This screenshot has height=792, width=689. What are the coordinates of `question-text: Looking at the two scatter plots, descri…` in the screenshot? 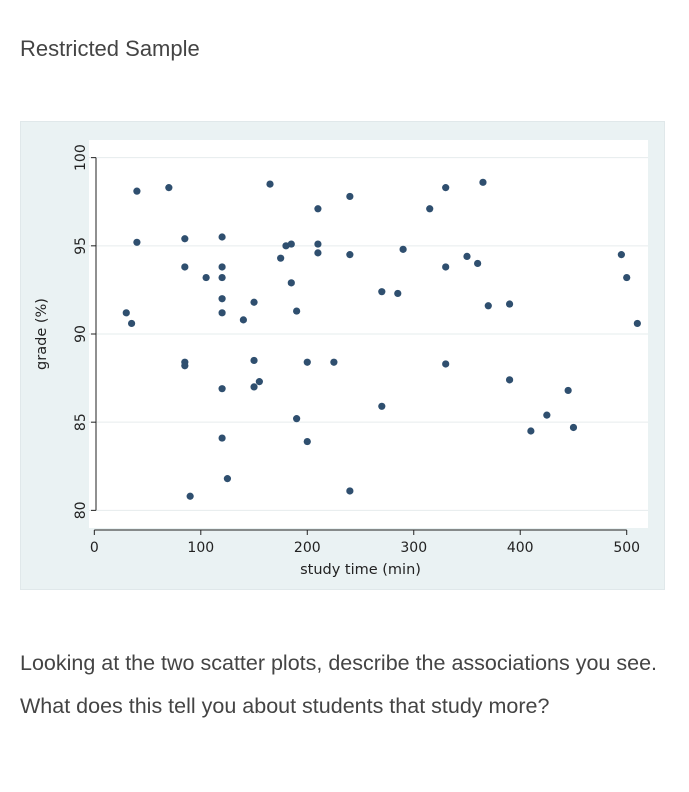 It's located at (339, 684).